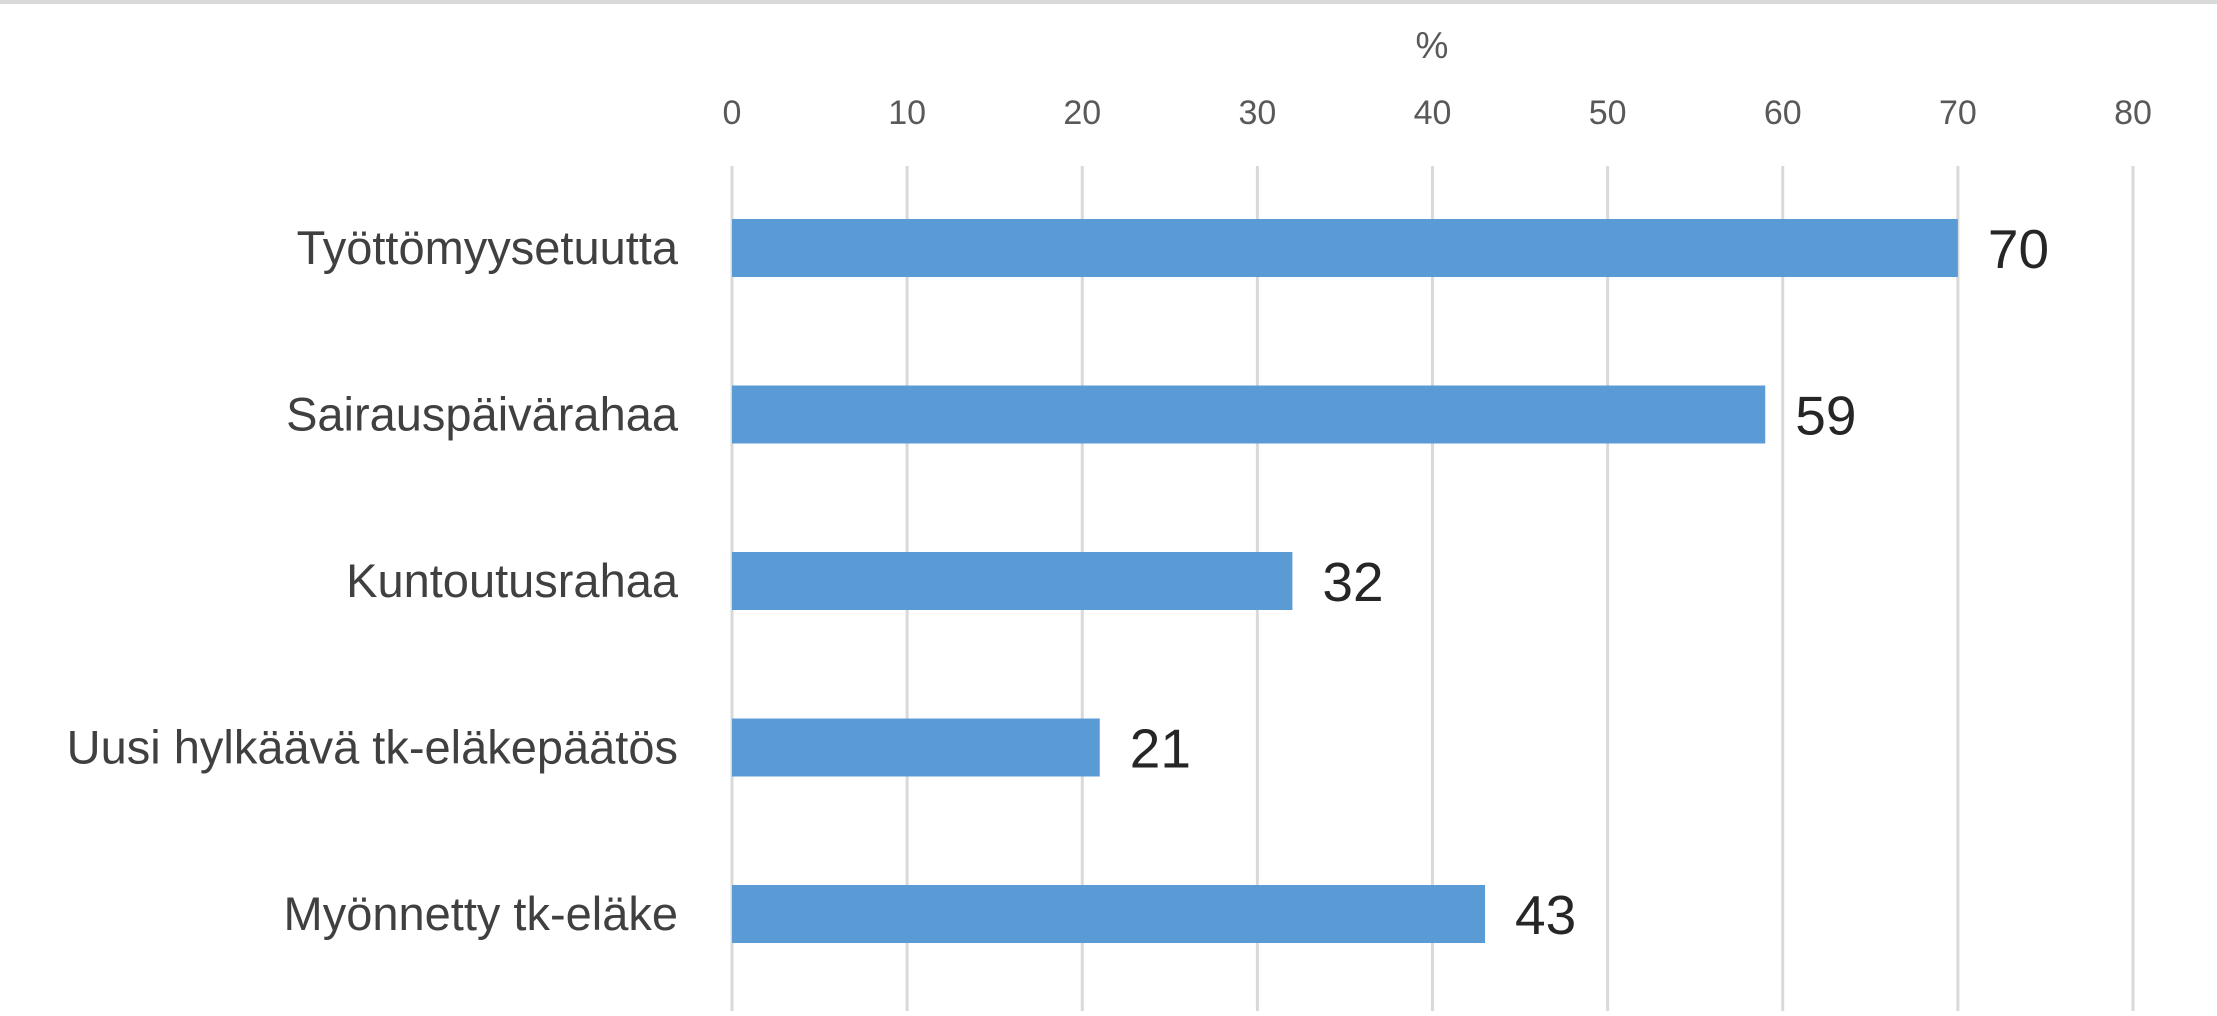 This screenshot has height=1016, width=2217. I want to click on x-tick-label: 30, so click(1257, 113).